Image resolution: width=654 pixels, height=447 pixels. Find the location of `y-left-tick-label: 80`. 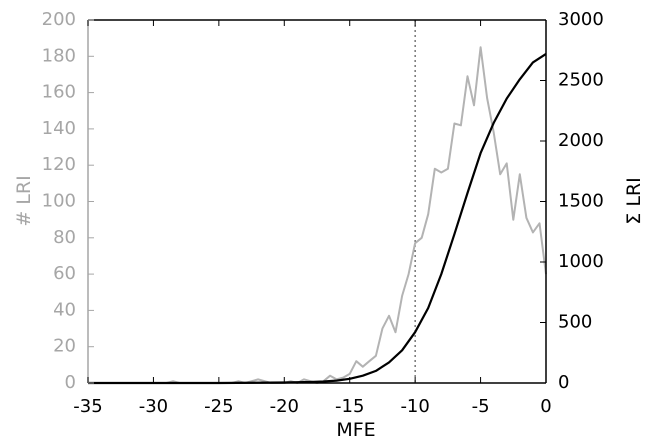

y-left-tick-label: 80 is located at coordinates (64, 237).